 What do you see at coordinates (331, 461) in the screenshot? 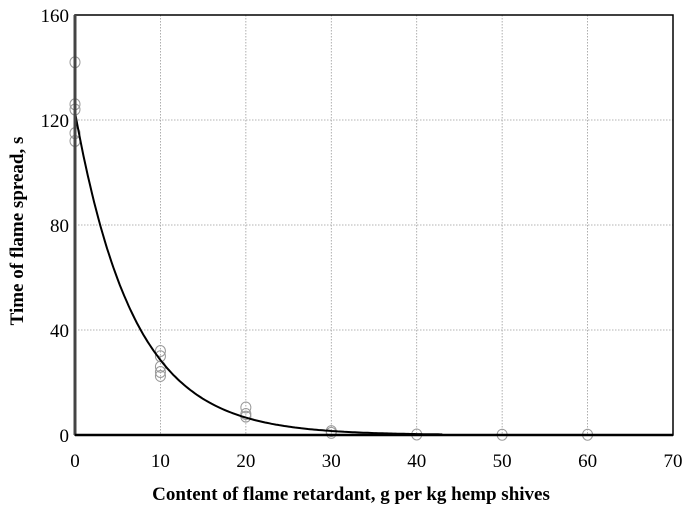
I see `x-tick-label: 30` at bounding box center [331, 461].